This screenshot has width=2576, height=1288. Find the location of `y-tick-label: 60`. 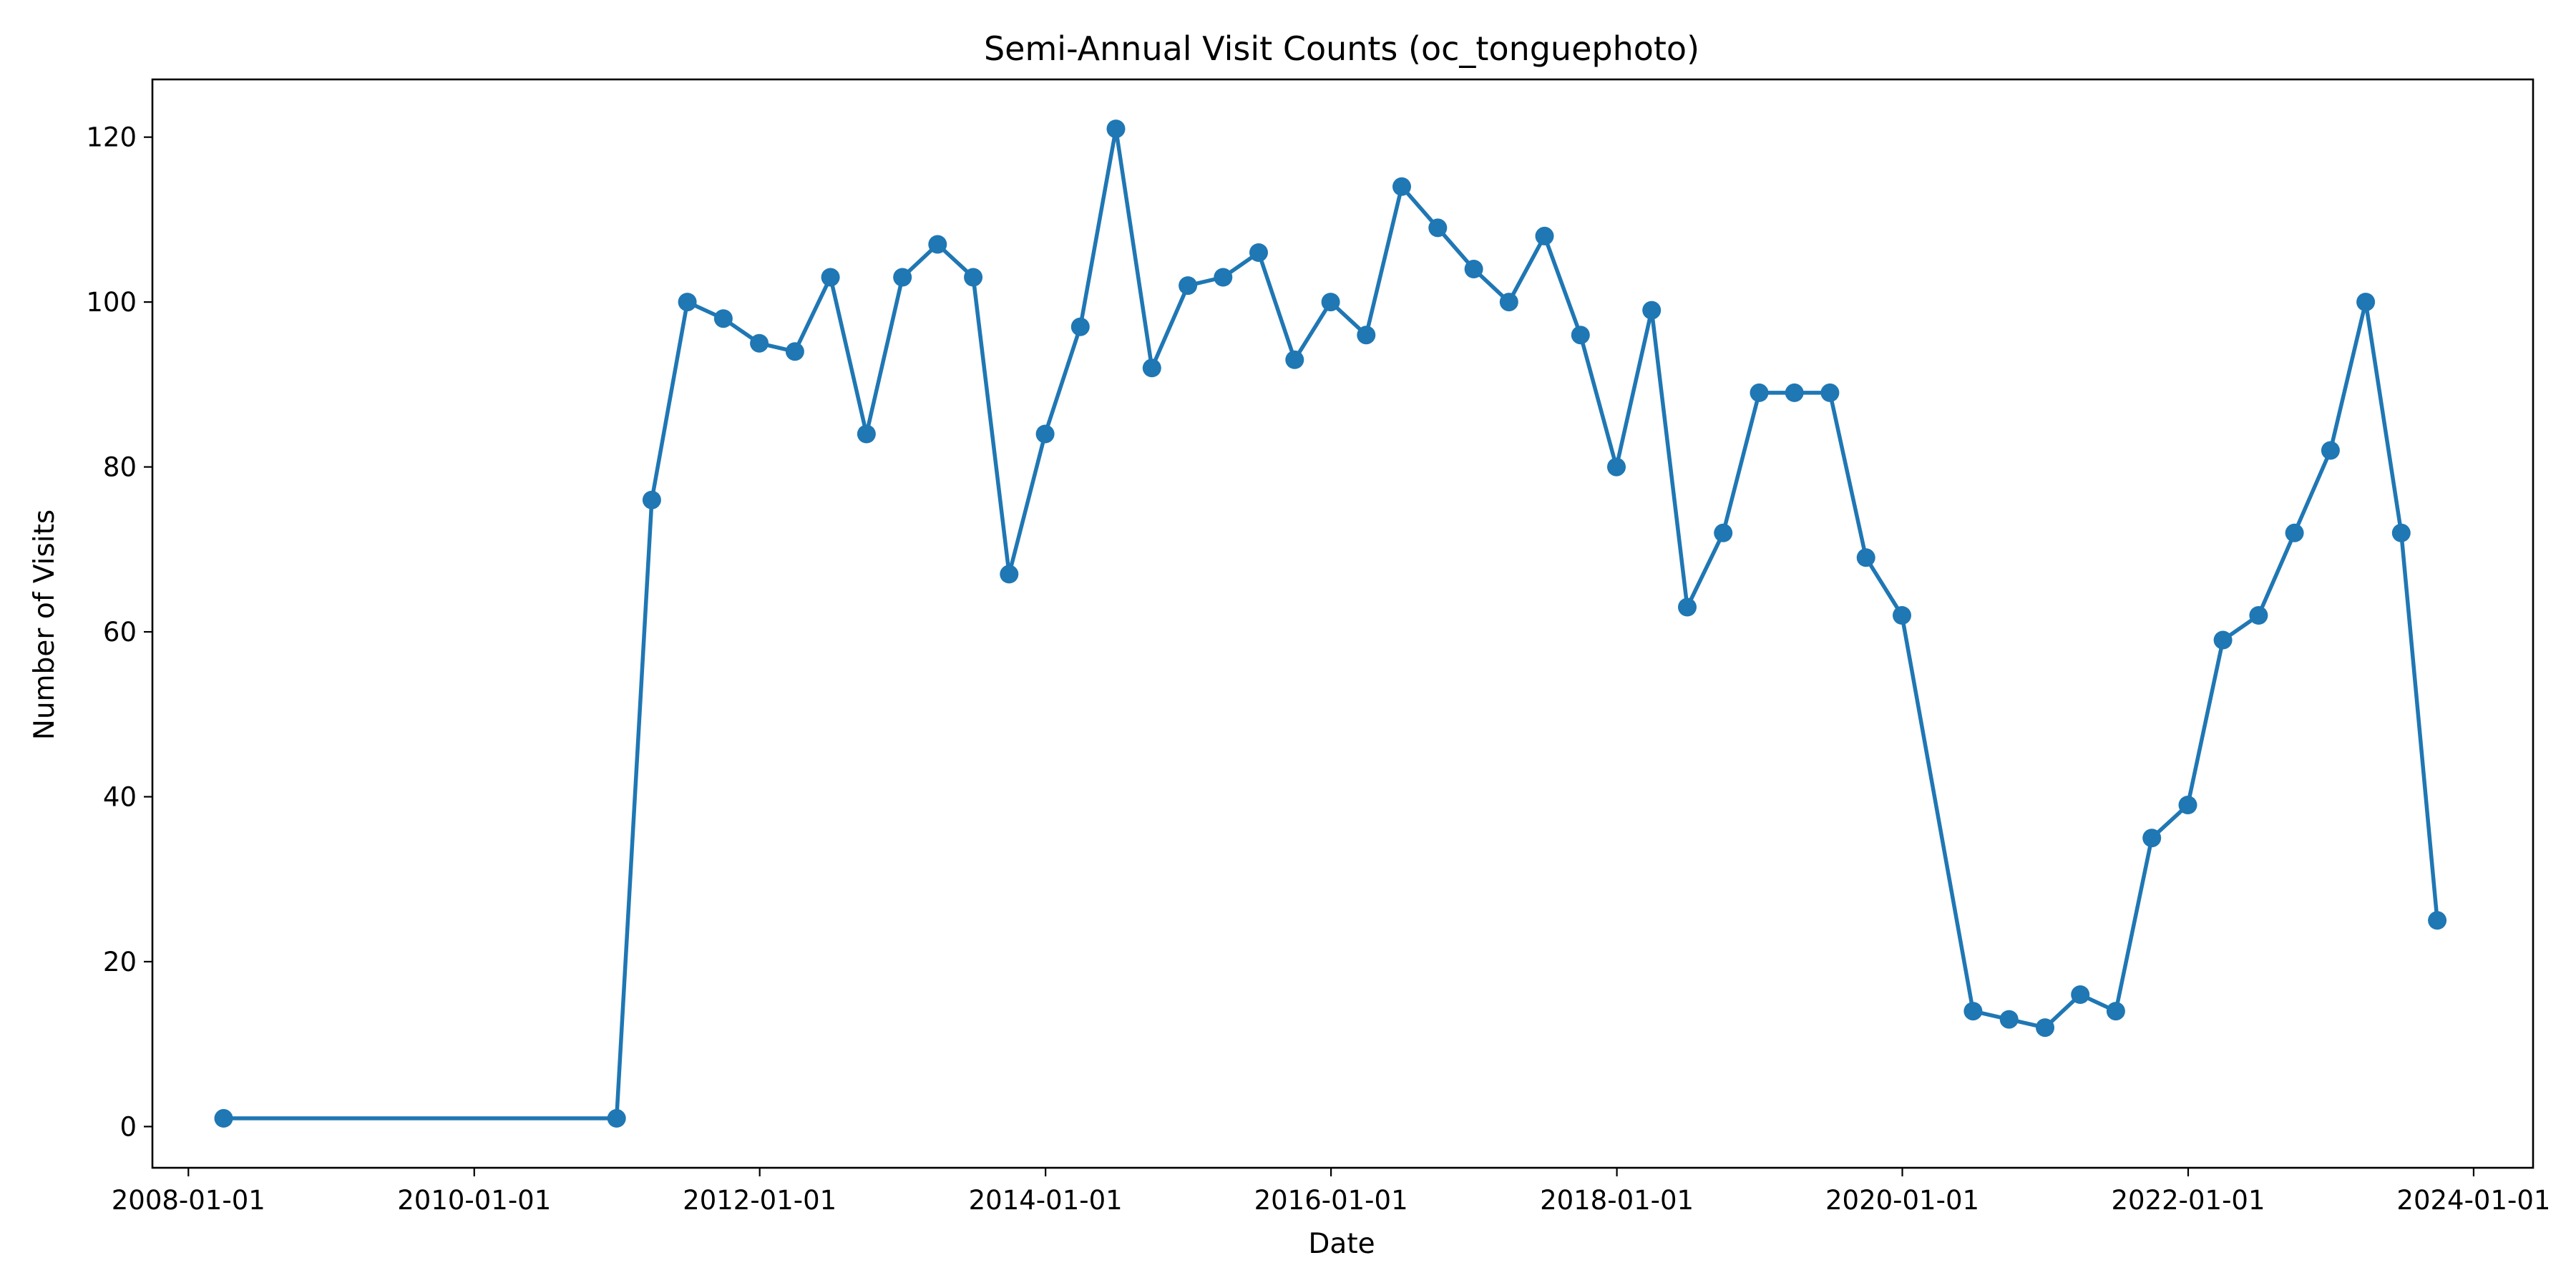

y-tick-label: 60 is located at coordinates (120, 632).